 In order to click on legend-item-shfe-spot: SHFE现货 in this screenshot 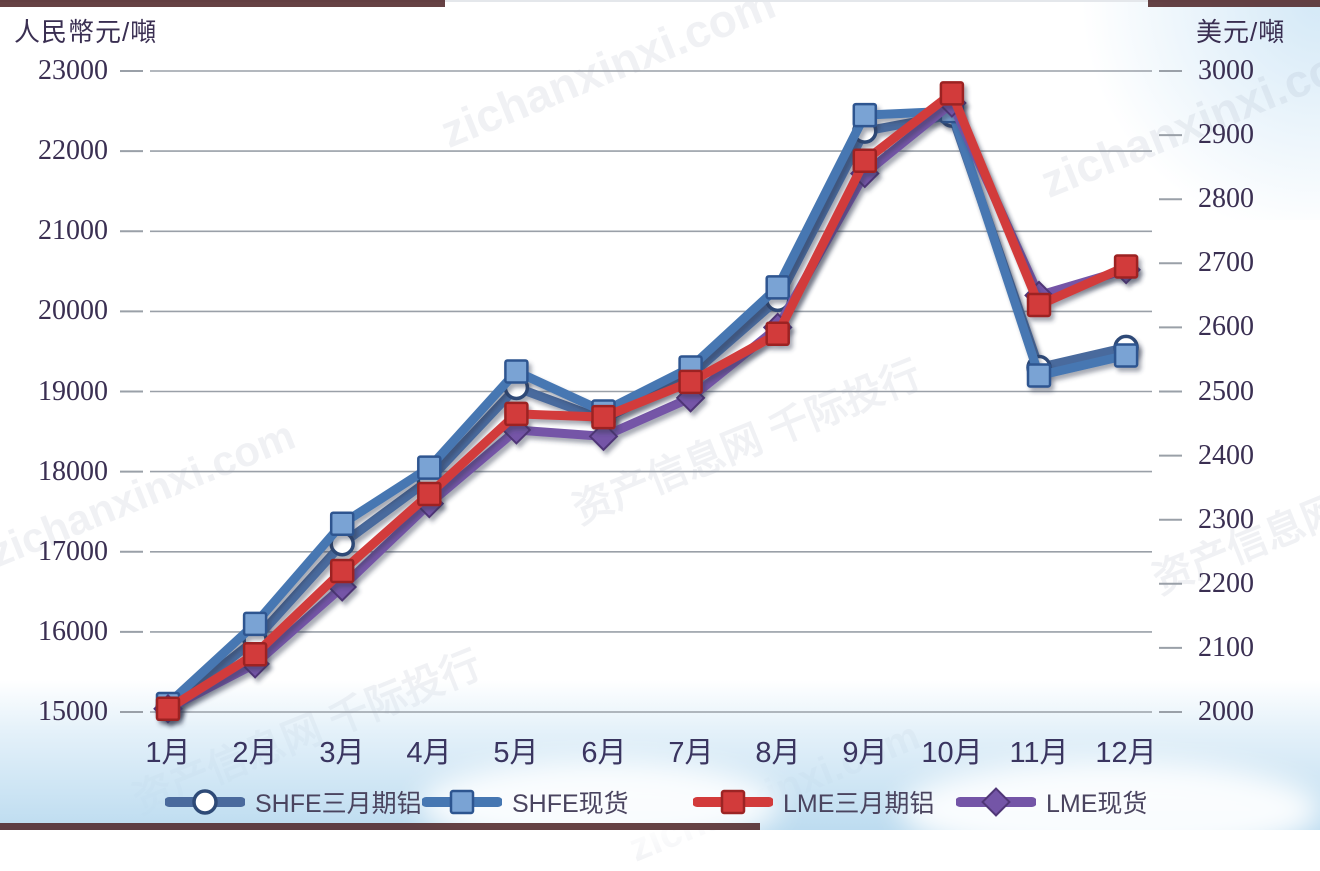, I will do `click(525, 802)`.